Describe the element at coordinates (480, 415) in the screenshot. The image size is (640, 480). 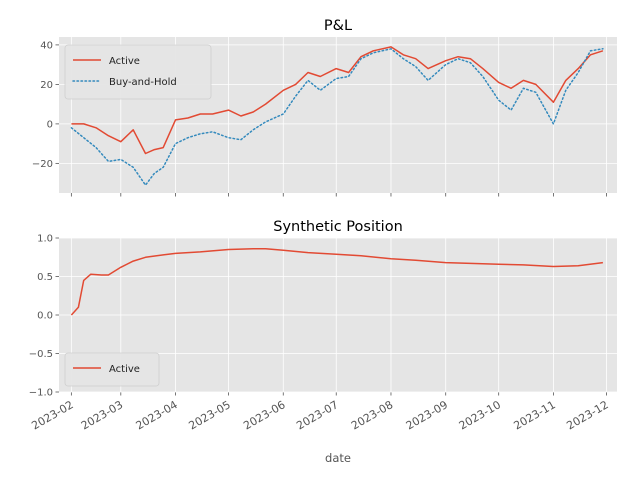
I see `x-tick-label: 2023-10` at that location.